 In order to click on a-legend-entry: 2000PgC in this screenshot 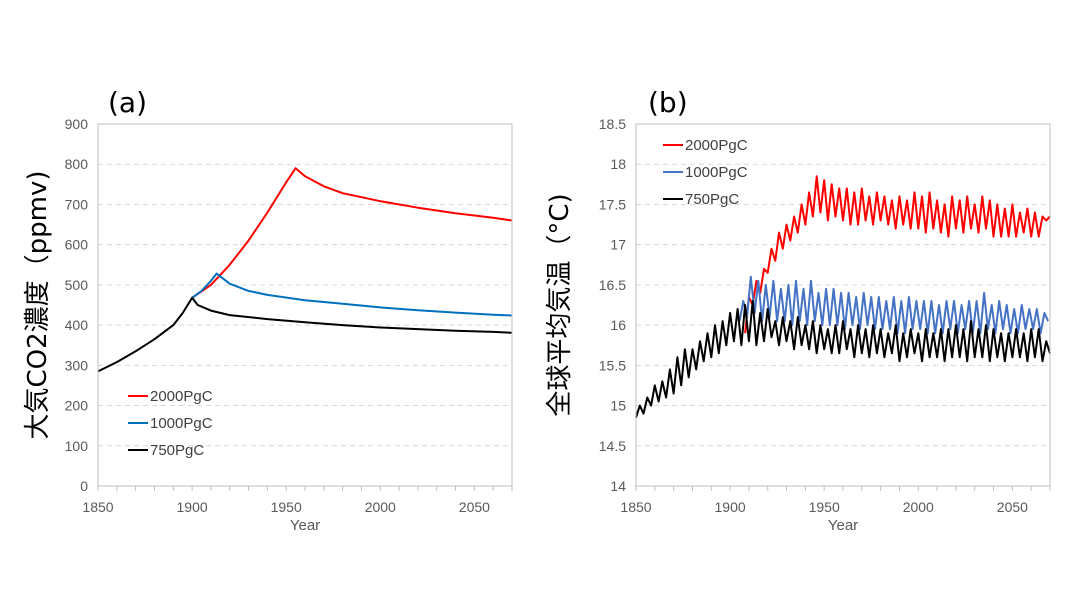, I will do `click(181, 396)`.